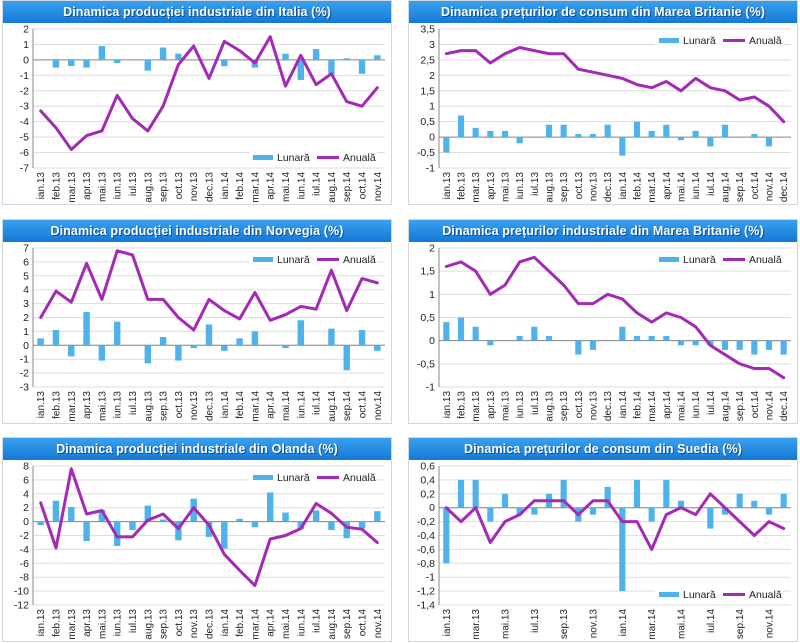 The image size is (800, 643). What do you see at coordinates (432, 45) in the screenshot?
I see `y-tick-label: 3` at bounding box center [432, 45].